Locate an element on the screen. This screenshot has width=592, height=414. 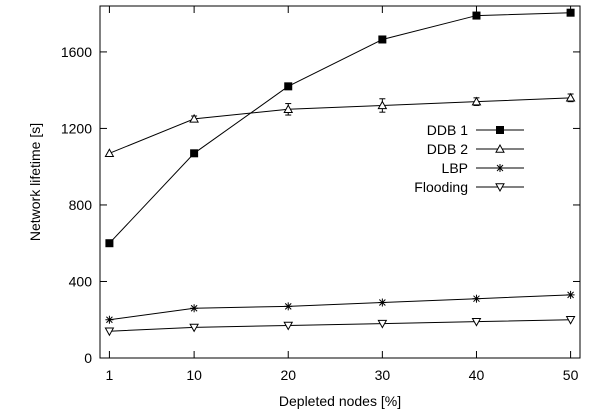
x-tick-label: 20 is located at coordinates (288, 375).